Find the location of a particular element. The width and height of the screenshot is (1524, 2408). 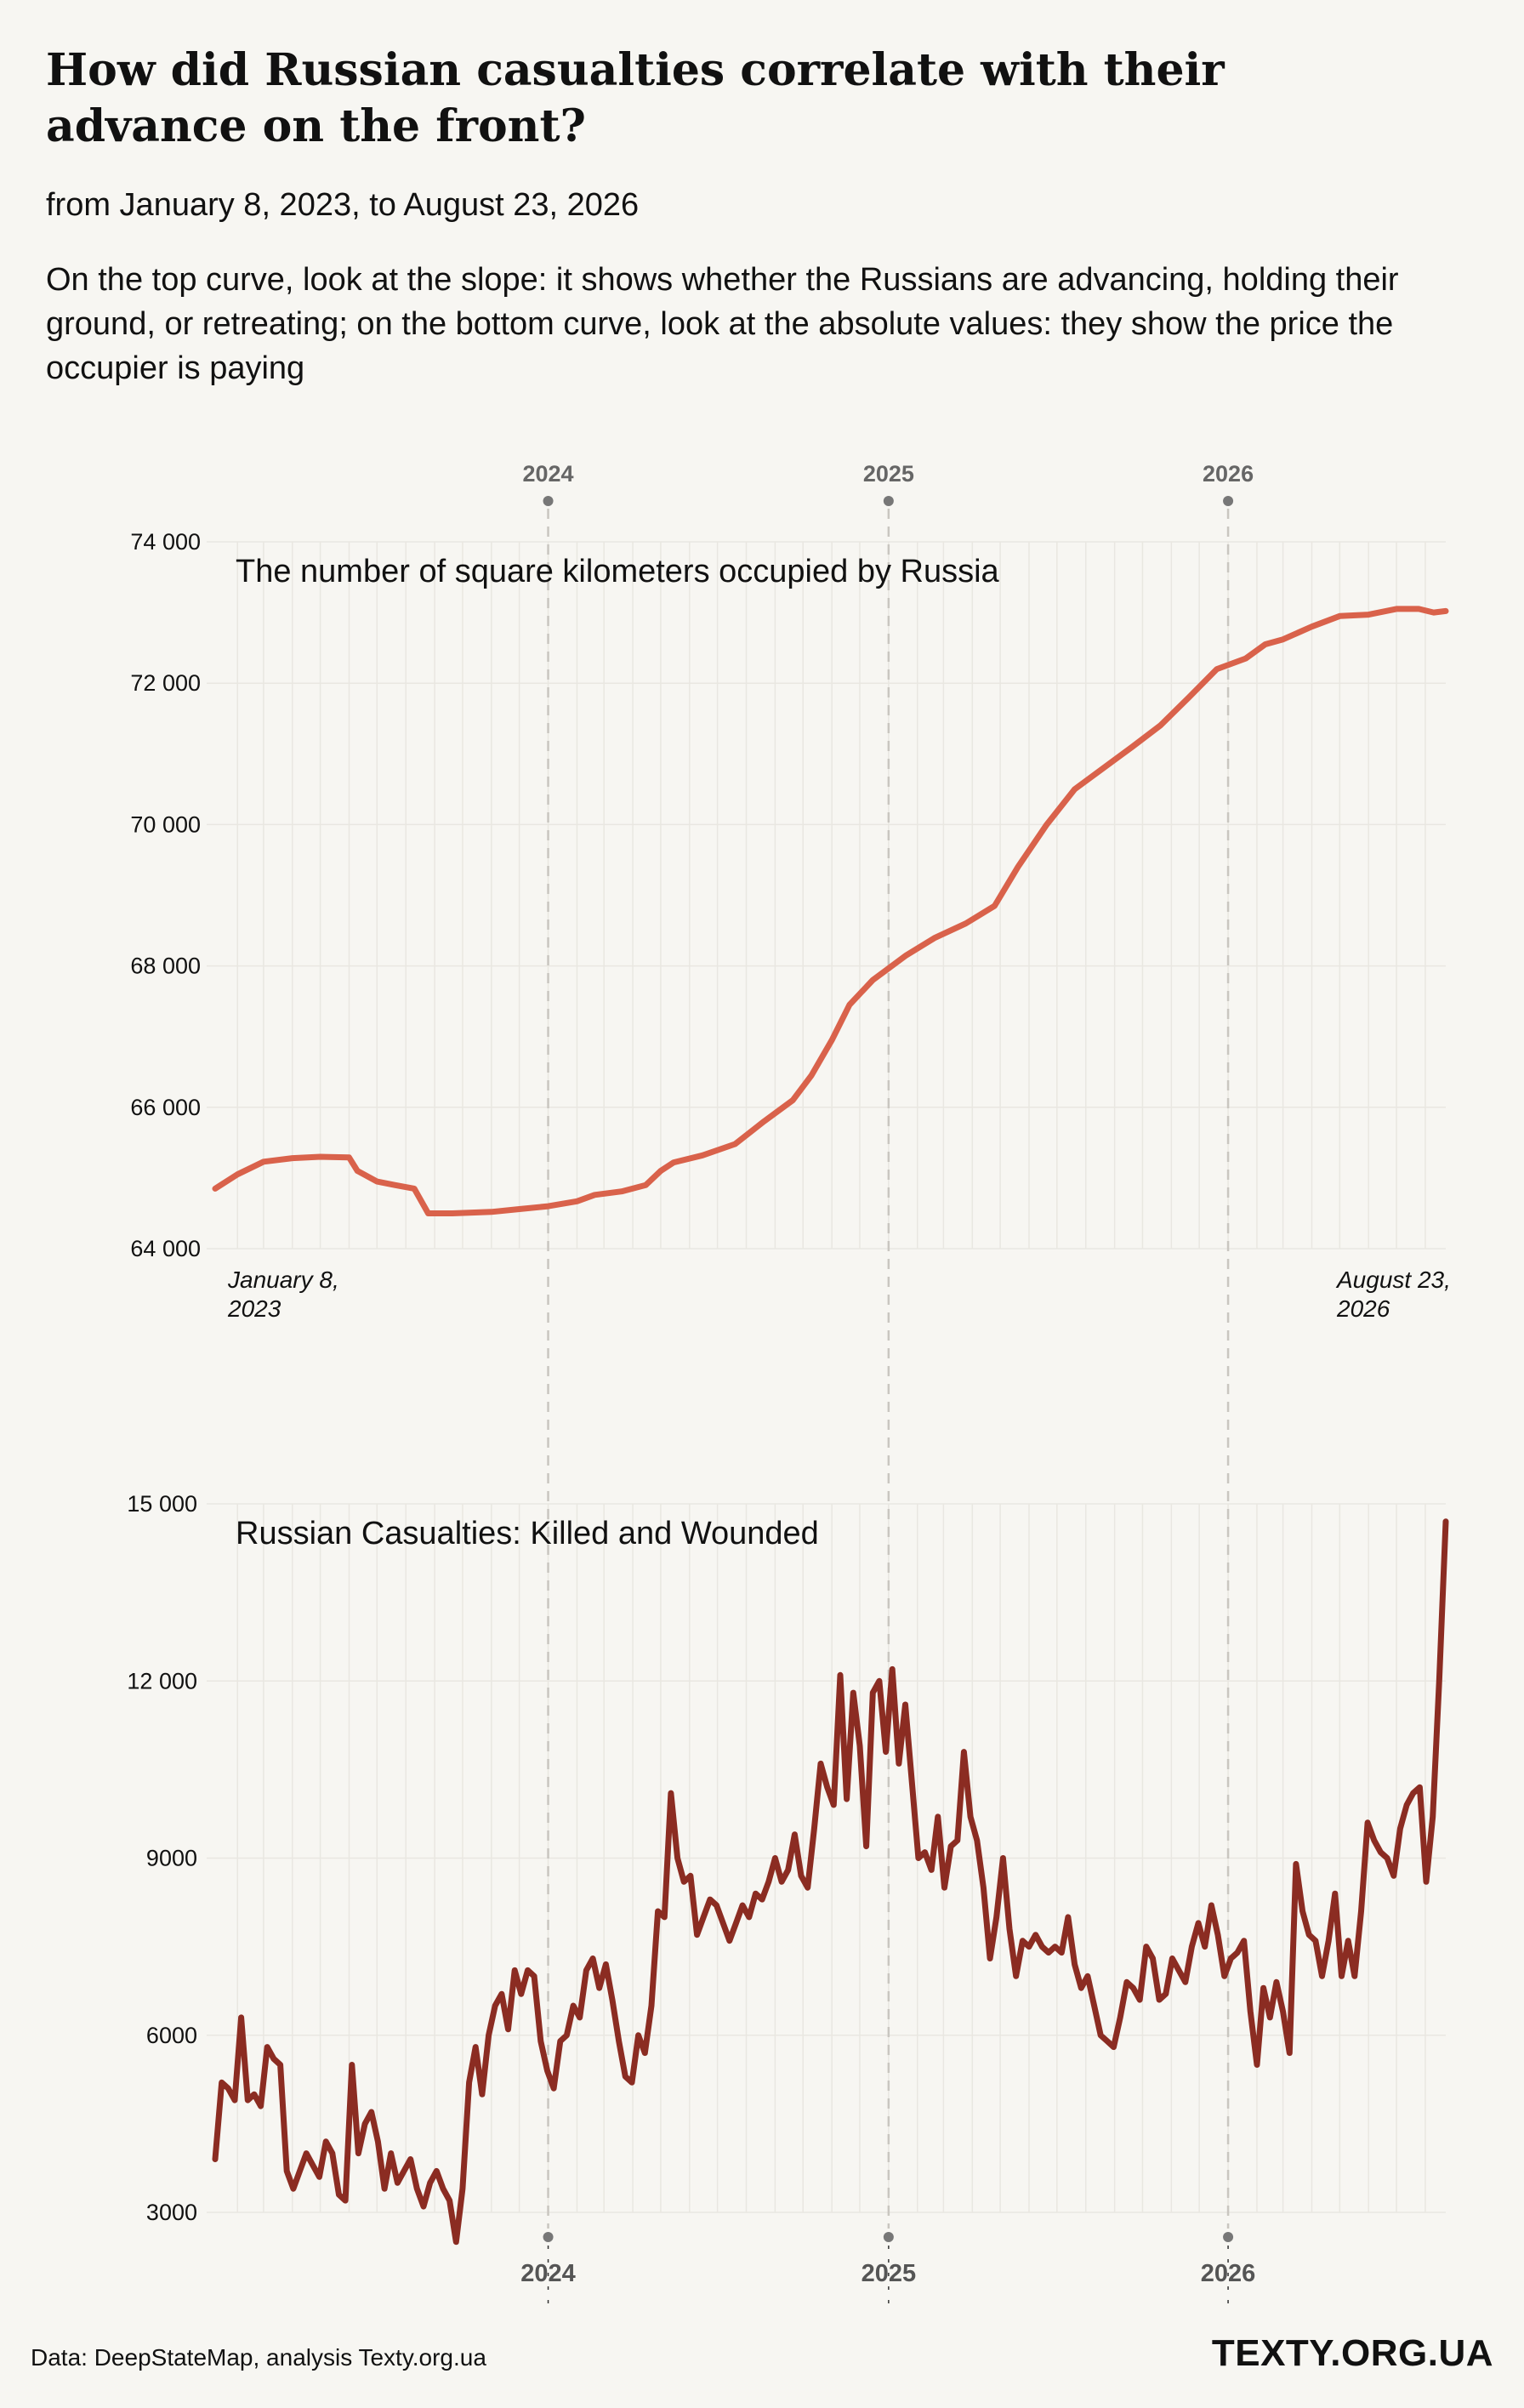

year-label-top: 2025 is located at coordinates (889, 474).